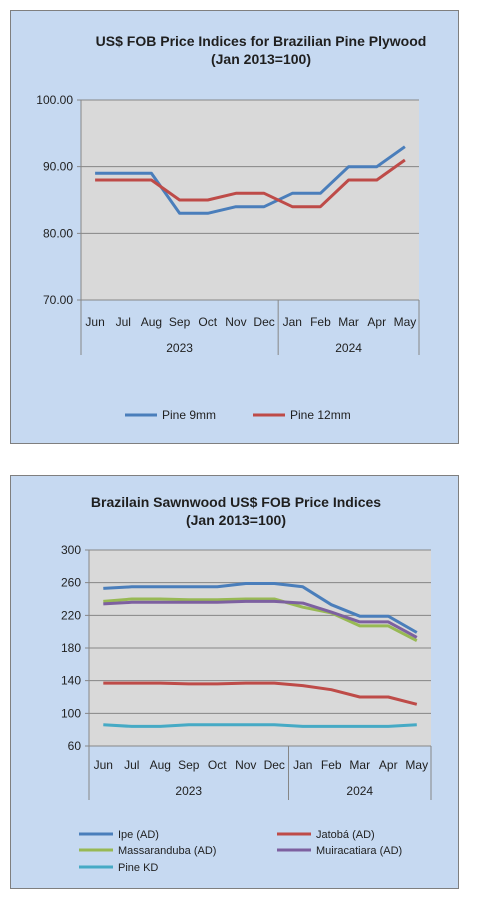  I want to click on legend-label: Ipe (AD), so click(138, 835).